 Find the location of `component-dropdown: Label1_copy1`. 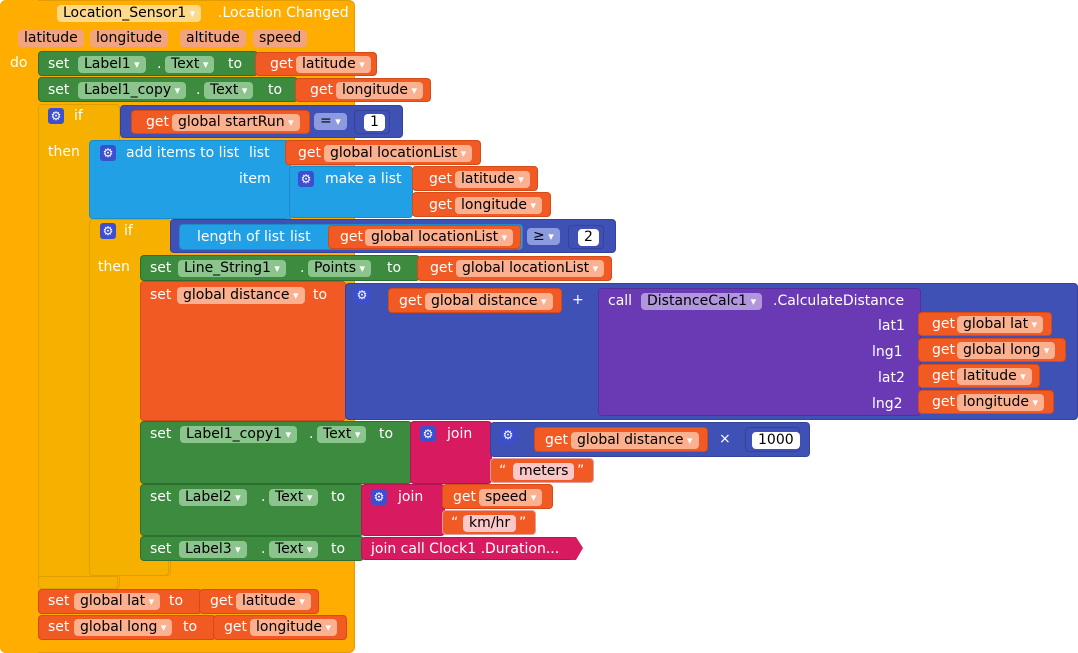

component-dropdown: Label1_copy1 is located at coordinates (239, 434).